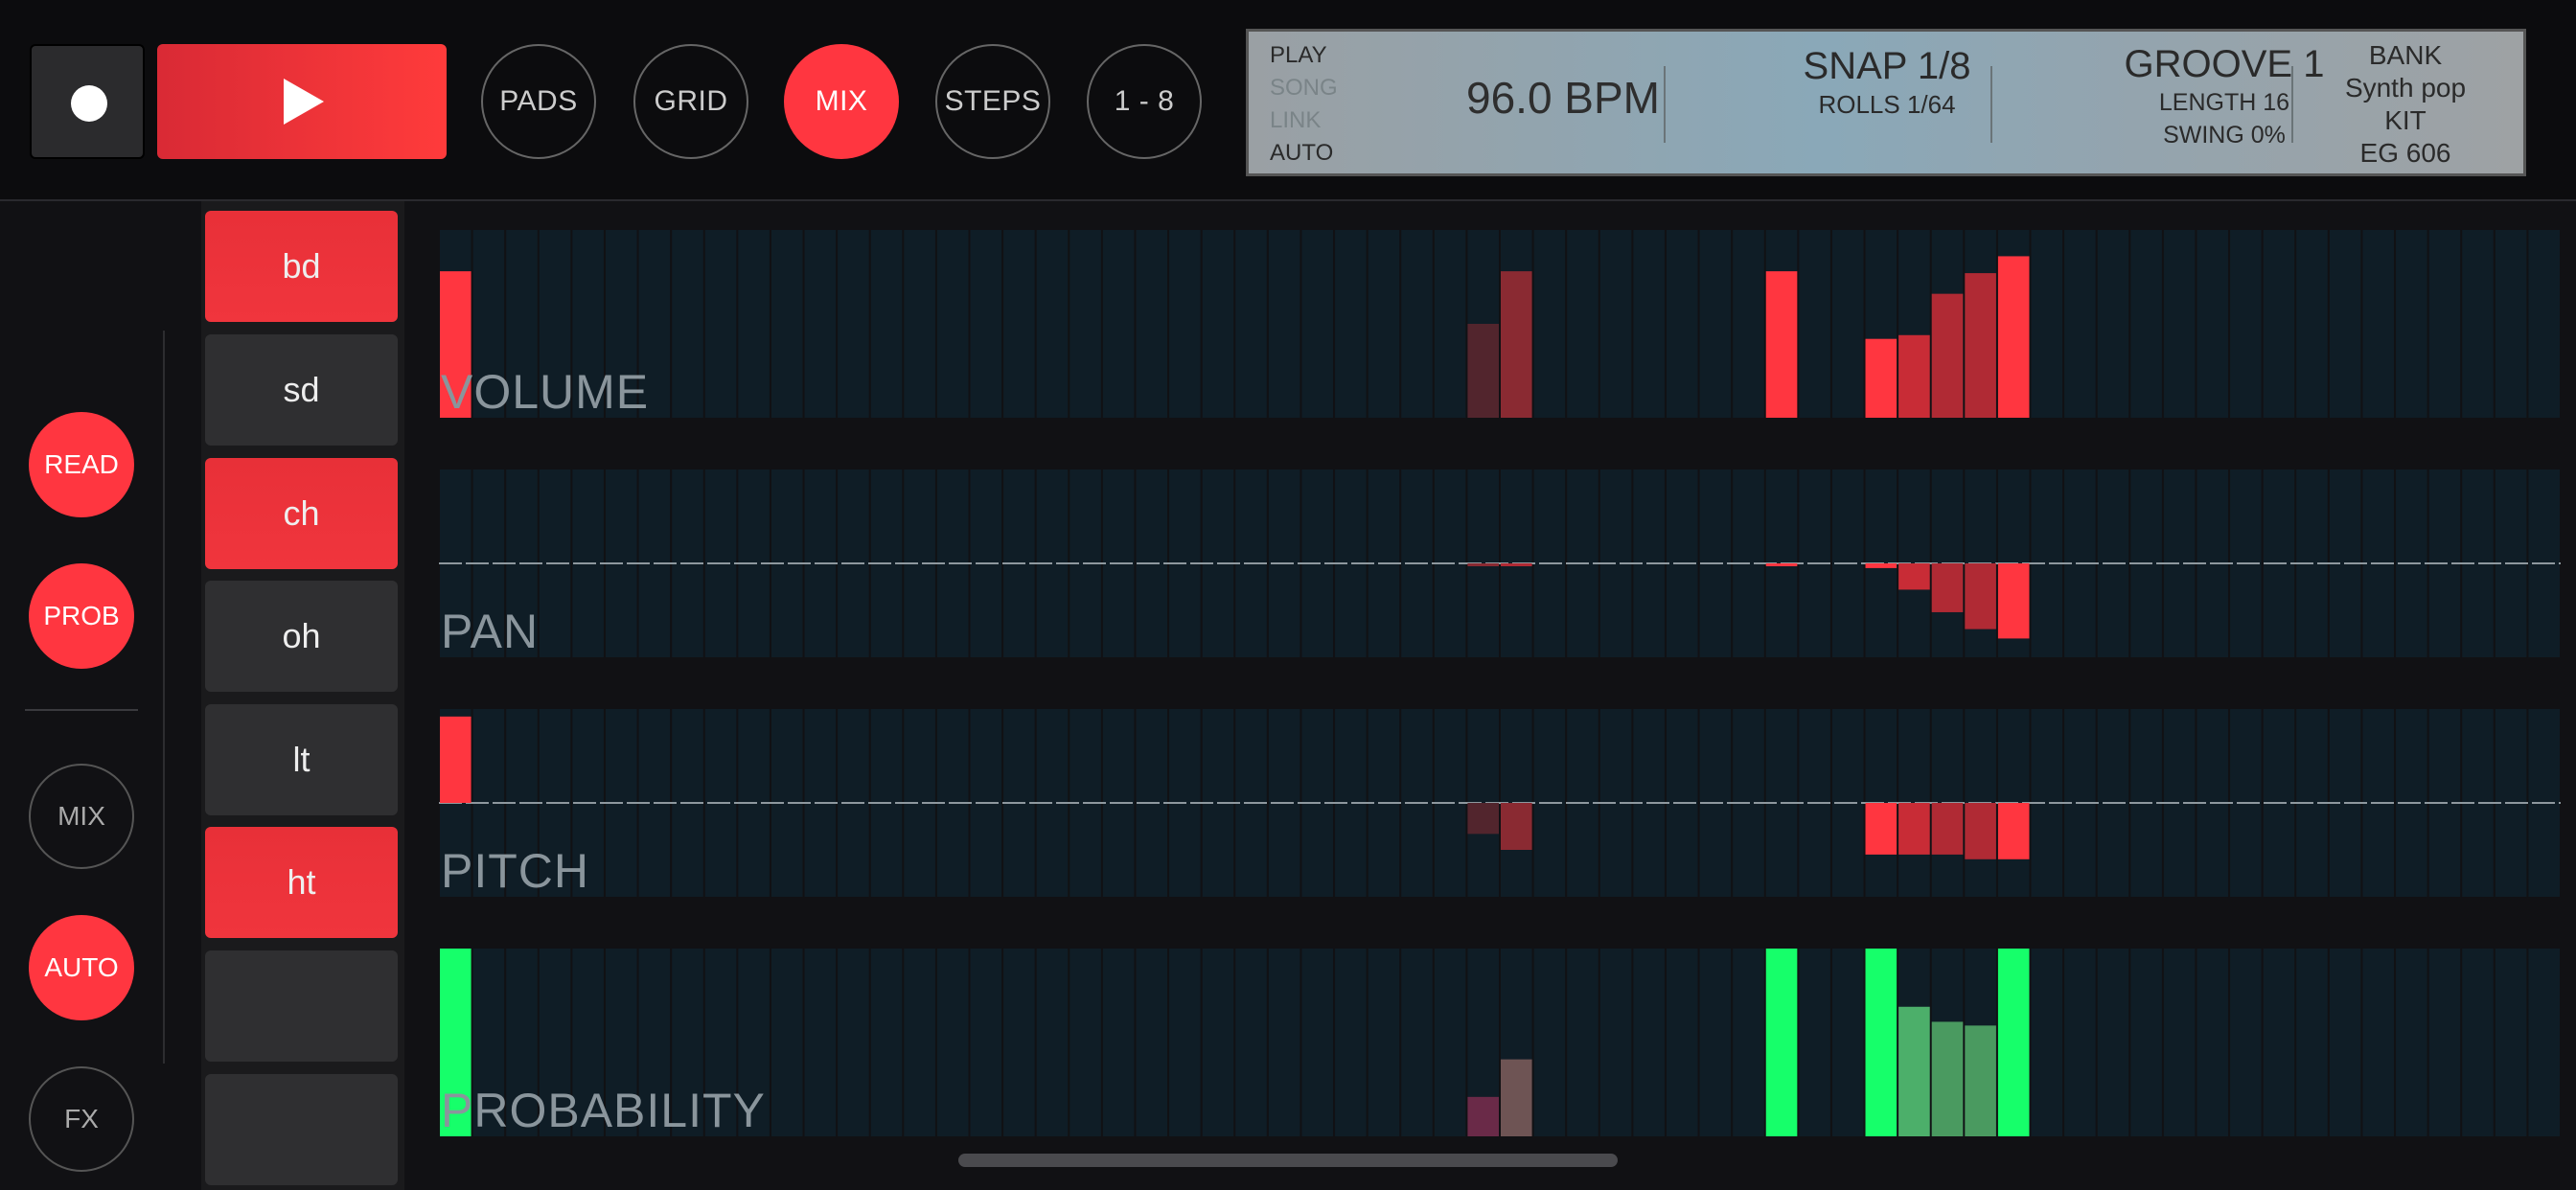 This screenshot has width=2576, height=1190. Describe the element at coordinates (1144, 101) in the screenshot. I see `mode-button-pattern-range: 1 - 8` at that location.